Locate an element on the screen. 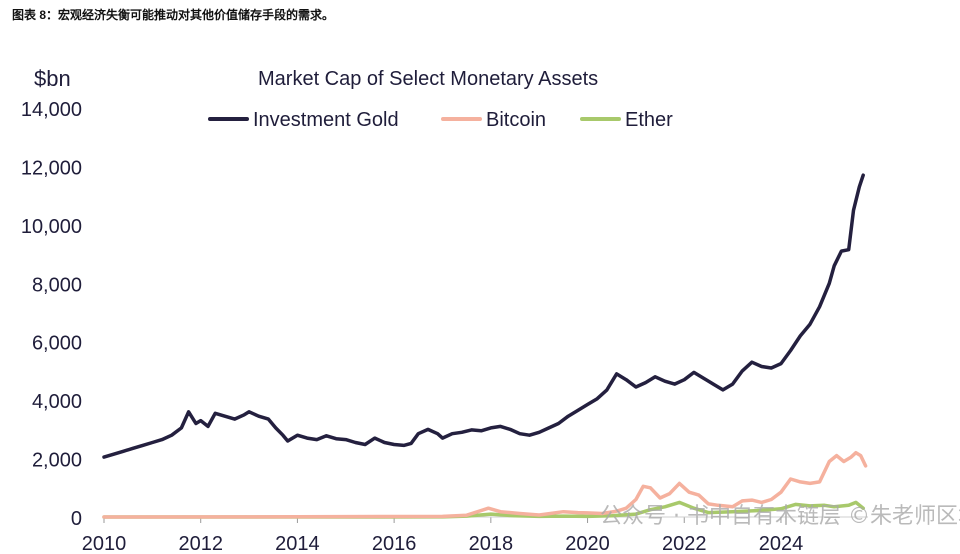 This screenshot has width=960, height=554. chart-title: Market Cap of Select Monetary Assets is located at coordinates (428, 79).